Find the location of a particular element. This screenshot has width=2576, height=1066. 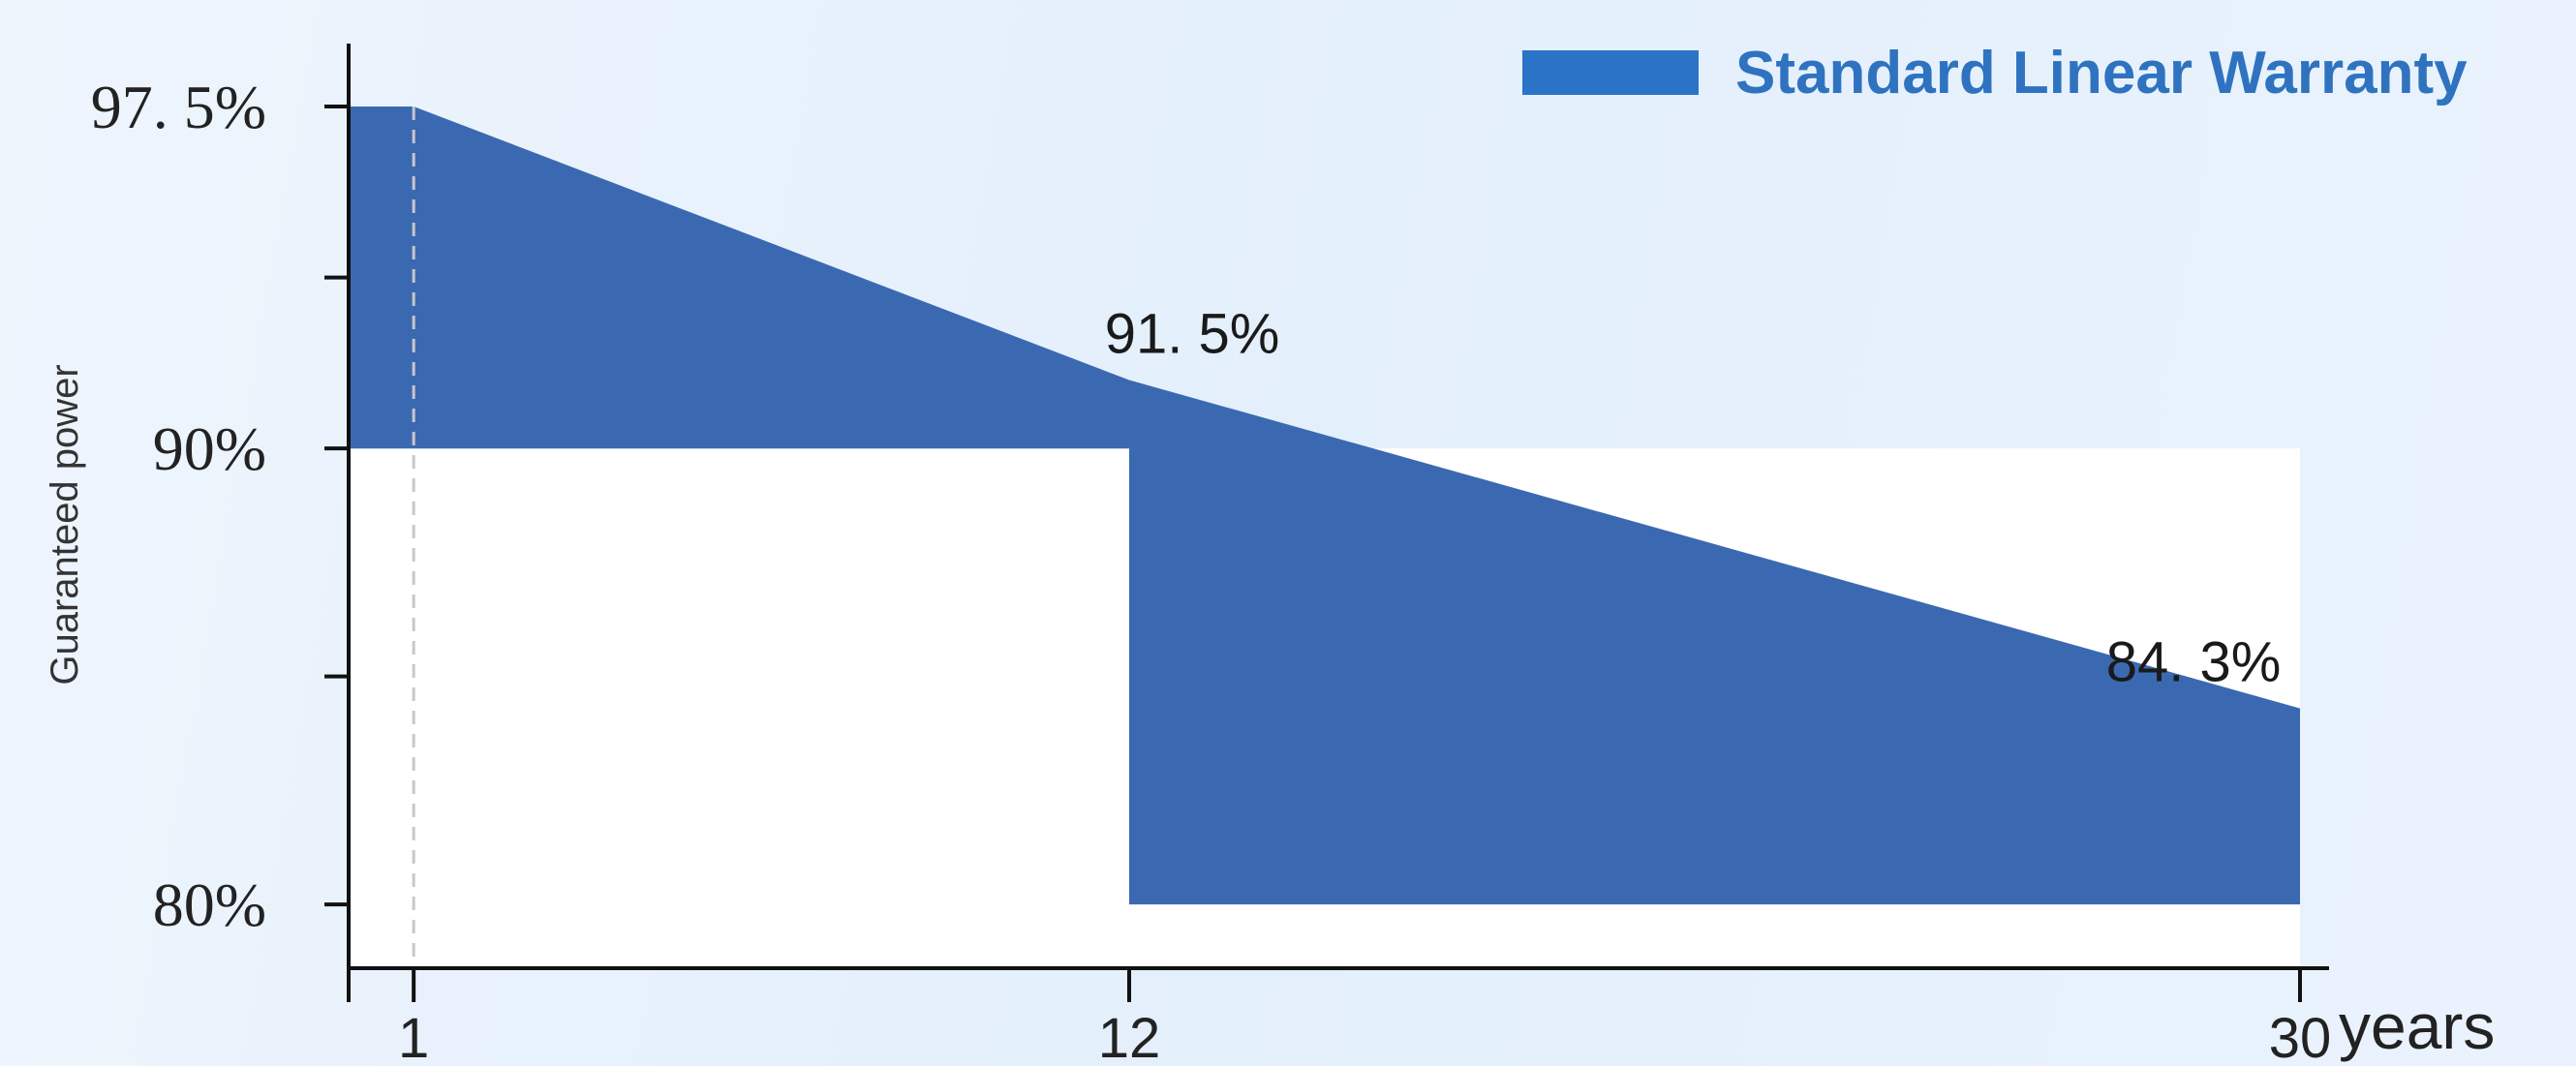

legend: Standard Linear Warranty is located at coordinates (1995, 73).